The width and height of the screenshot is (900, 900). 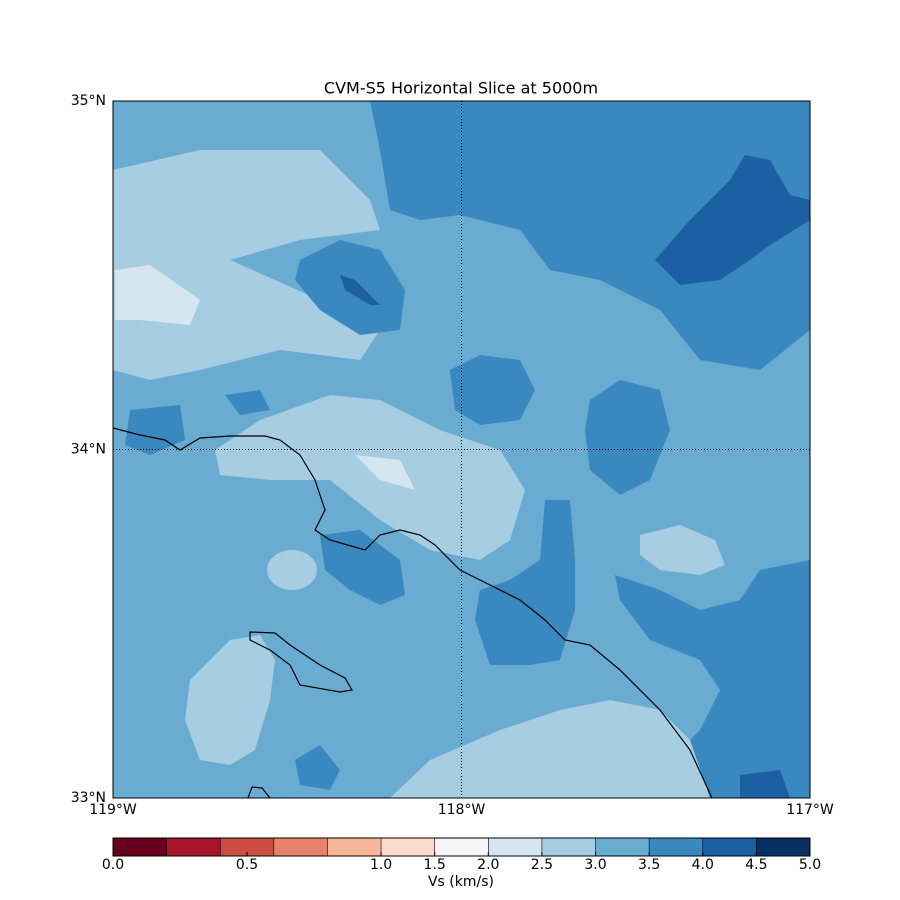 I want to click on colorbar-frame, so click(x=461, y=847).